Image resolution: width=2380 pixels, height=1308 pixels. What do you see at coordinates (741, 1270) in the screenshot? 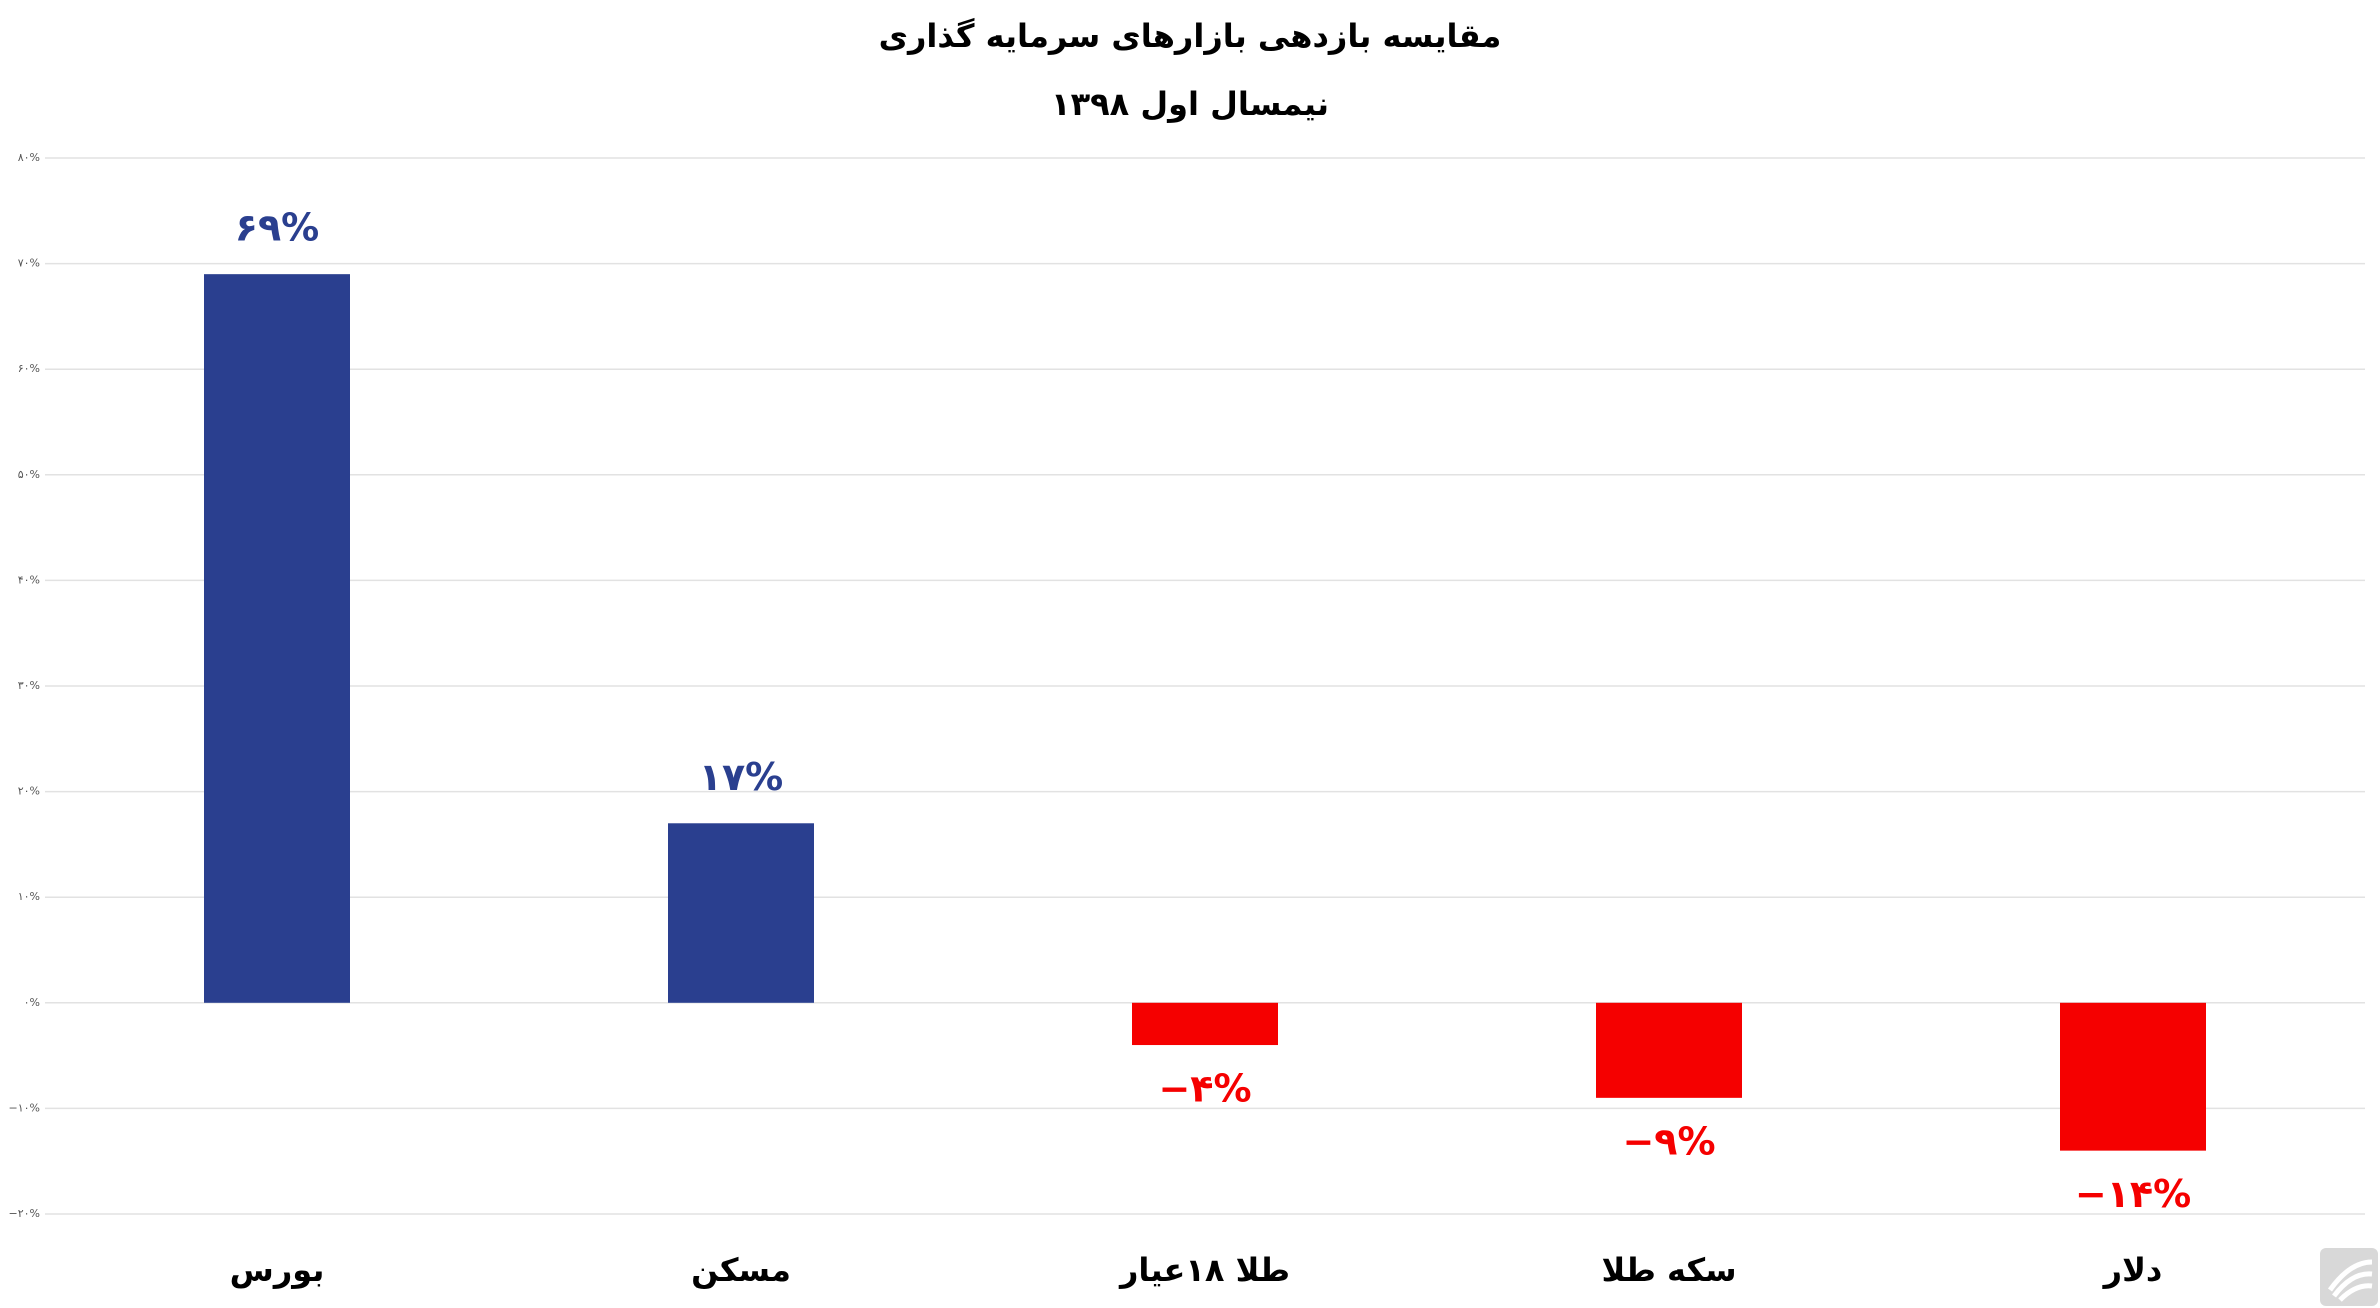
I see `x-tick-label: مسکن` at bounding box center [741, 1270].